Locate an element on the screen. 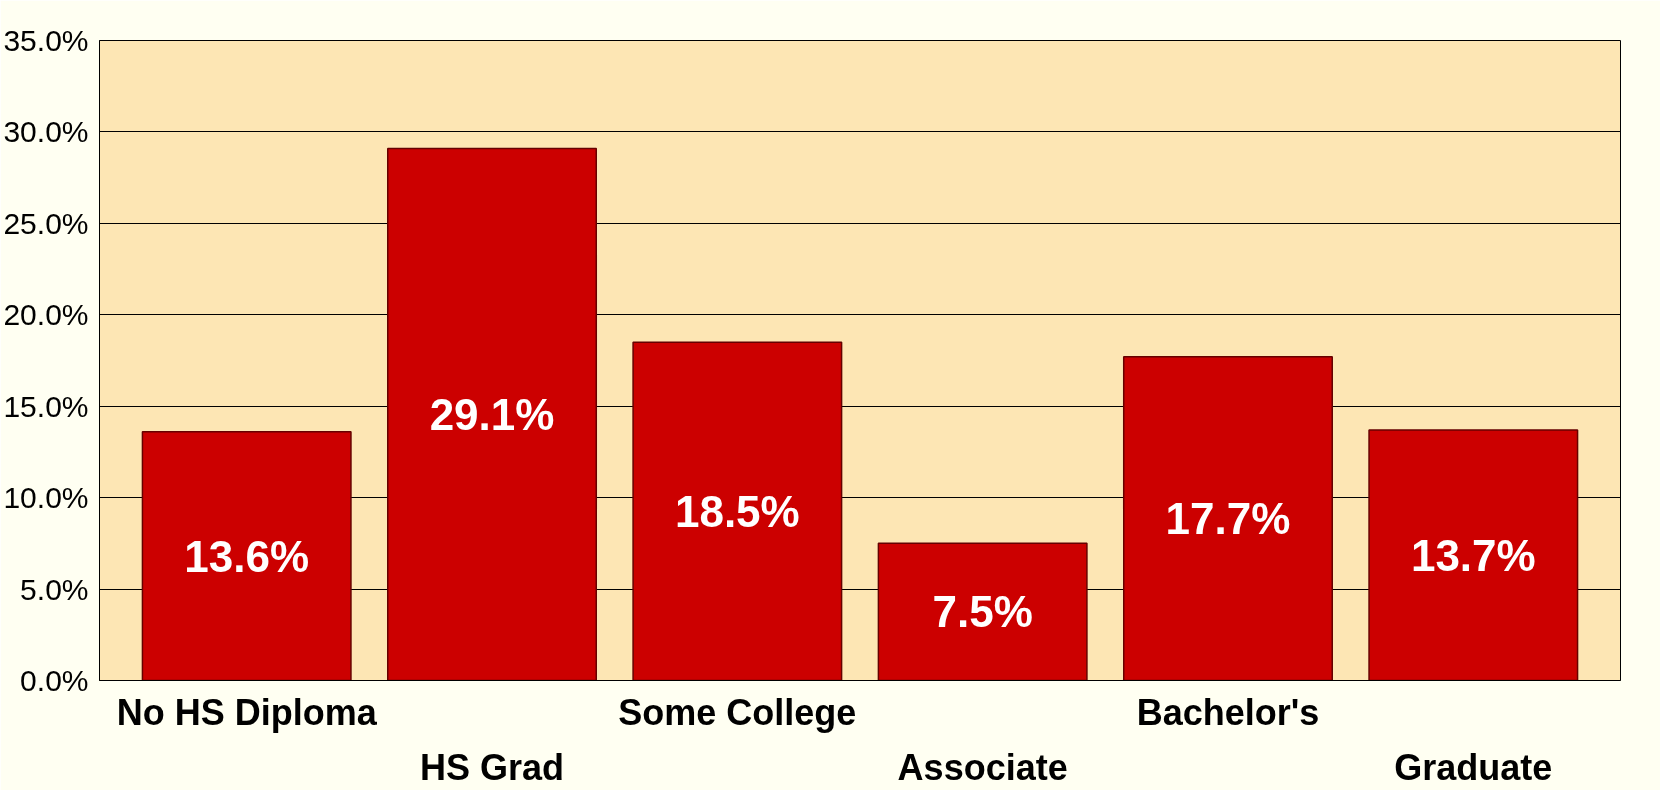 The image size is (1677, 806). y-tick-label: 5.0% is located at coordinates (54, 589).